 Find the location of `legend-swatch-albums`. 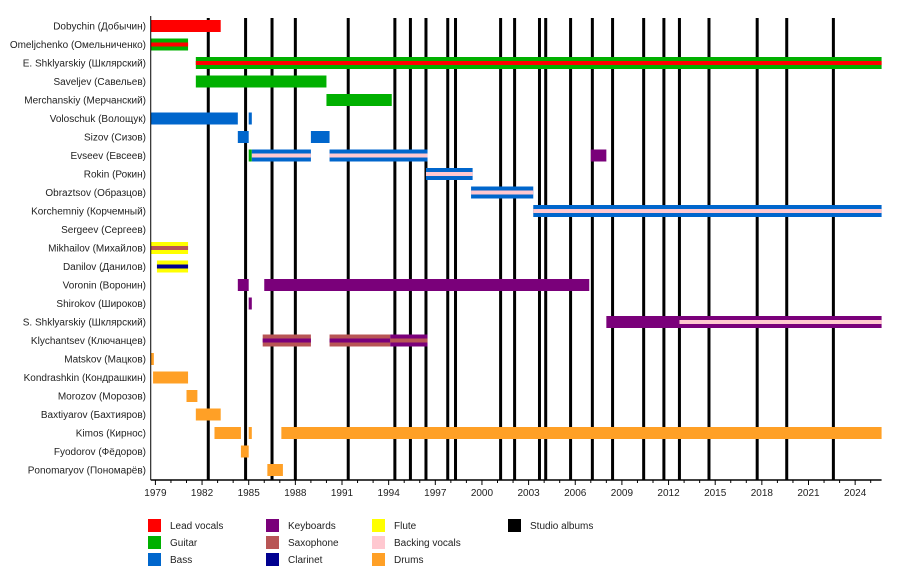

legend-swatch-albums is located at coordinates (514, 525).